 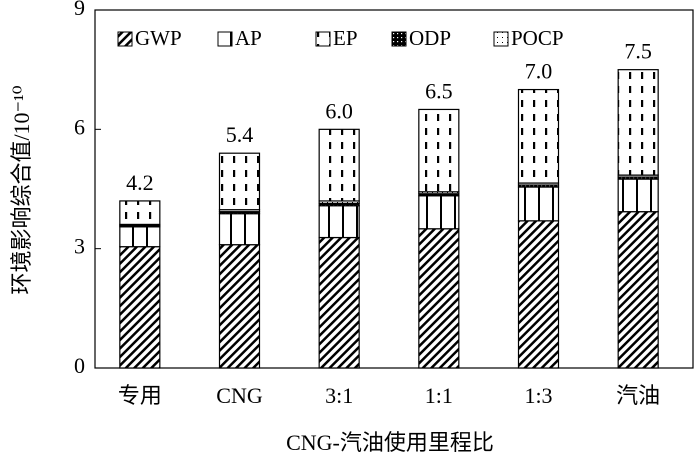 What do you see at coordinates (430, 38) in the screenshot?
I see `legend-label: ODP` at bounding box center [430, 38].